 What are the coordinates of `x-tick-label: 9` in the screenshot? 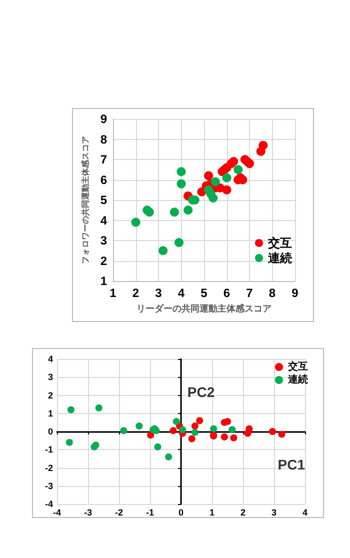 It's located at (295, 293).